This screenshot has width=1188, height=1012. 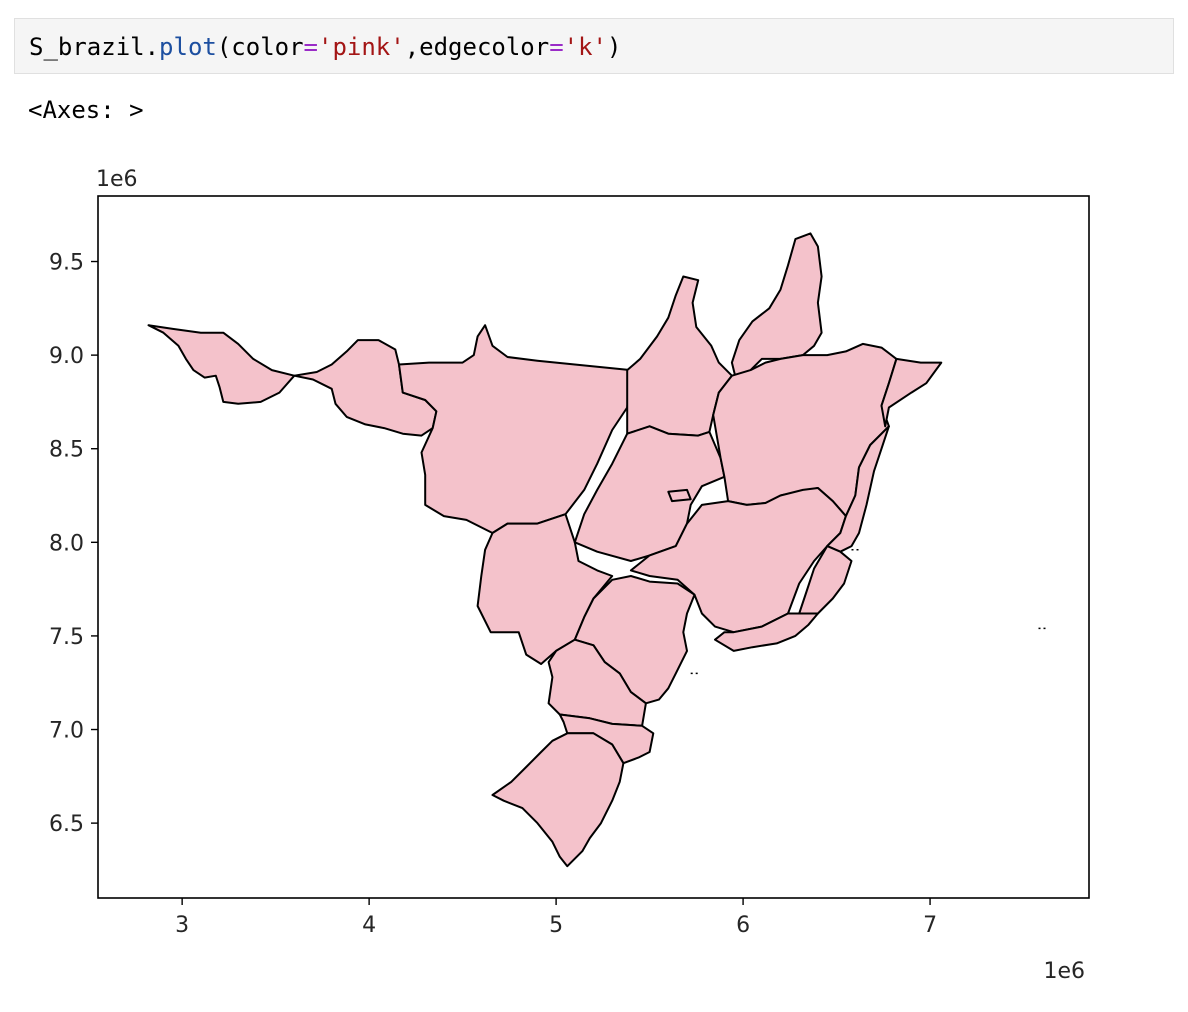 I want to click on code-mid: ,edgecolor, so click(x=477, y=47).